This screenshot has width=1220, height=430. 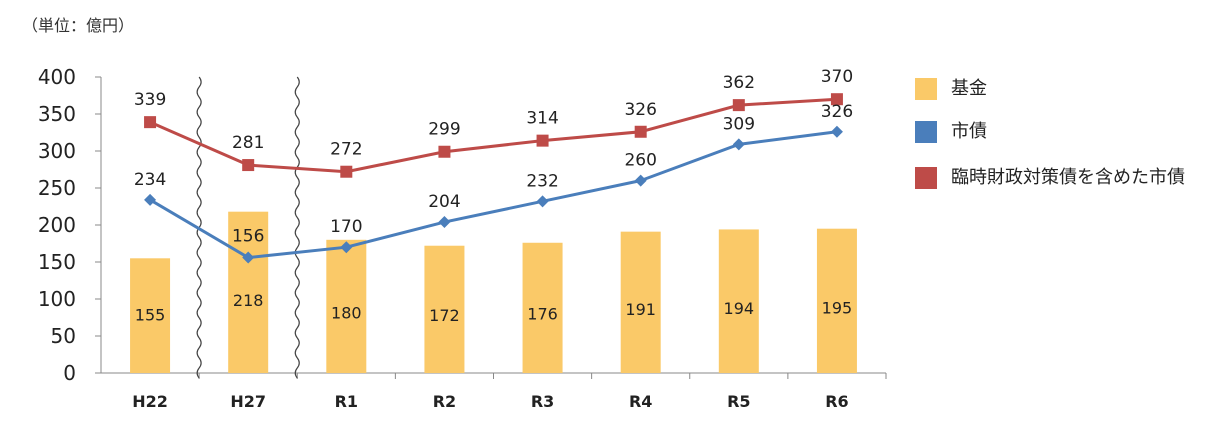 I want to click on bonds-value-label: 204, so click(x=444, y=202).